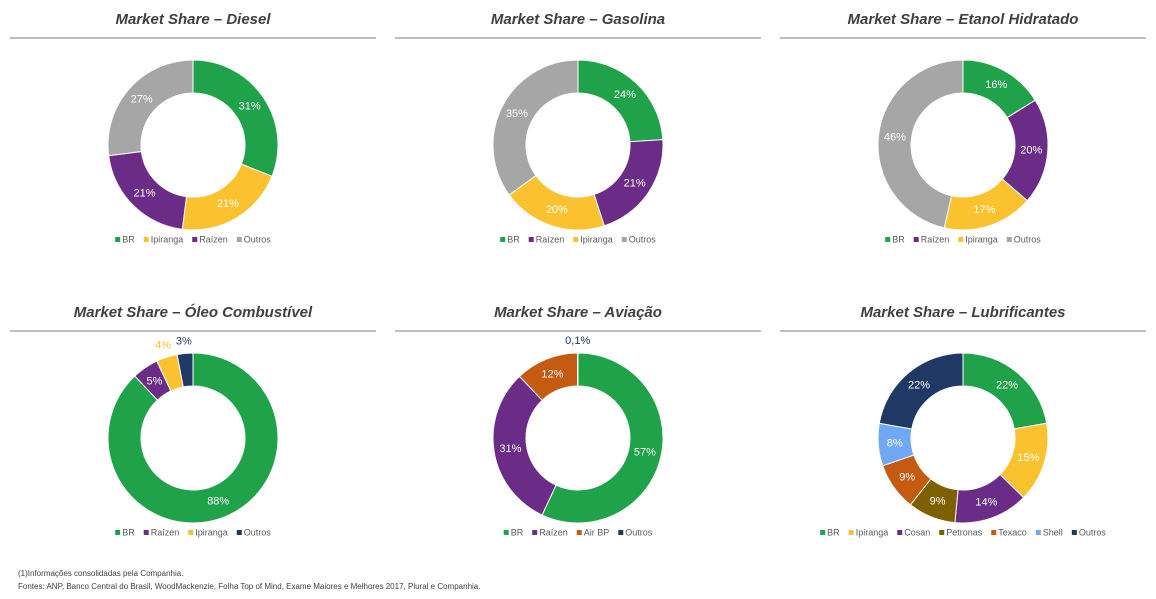  What do you see at coordinates (996, 85) in the screenshot?
I see `data-label: 16%` at bounding box center [996, 85].